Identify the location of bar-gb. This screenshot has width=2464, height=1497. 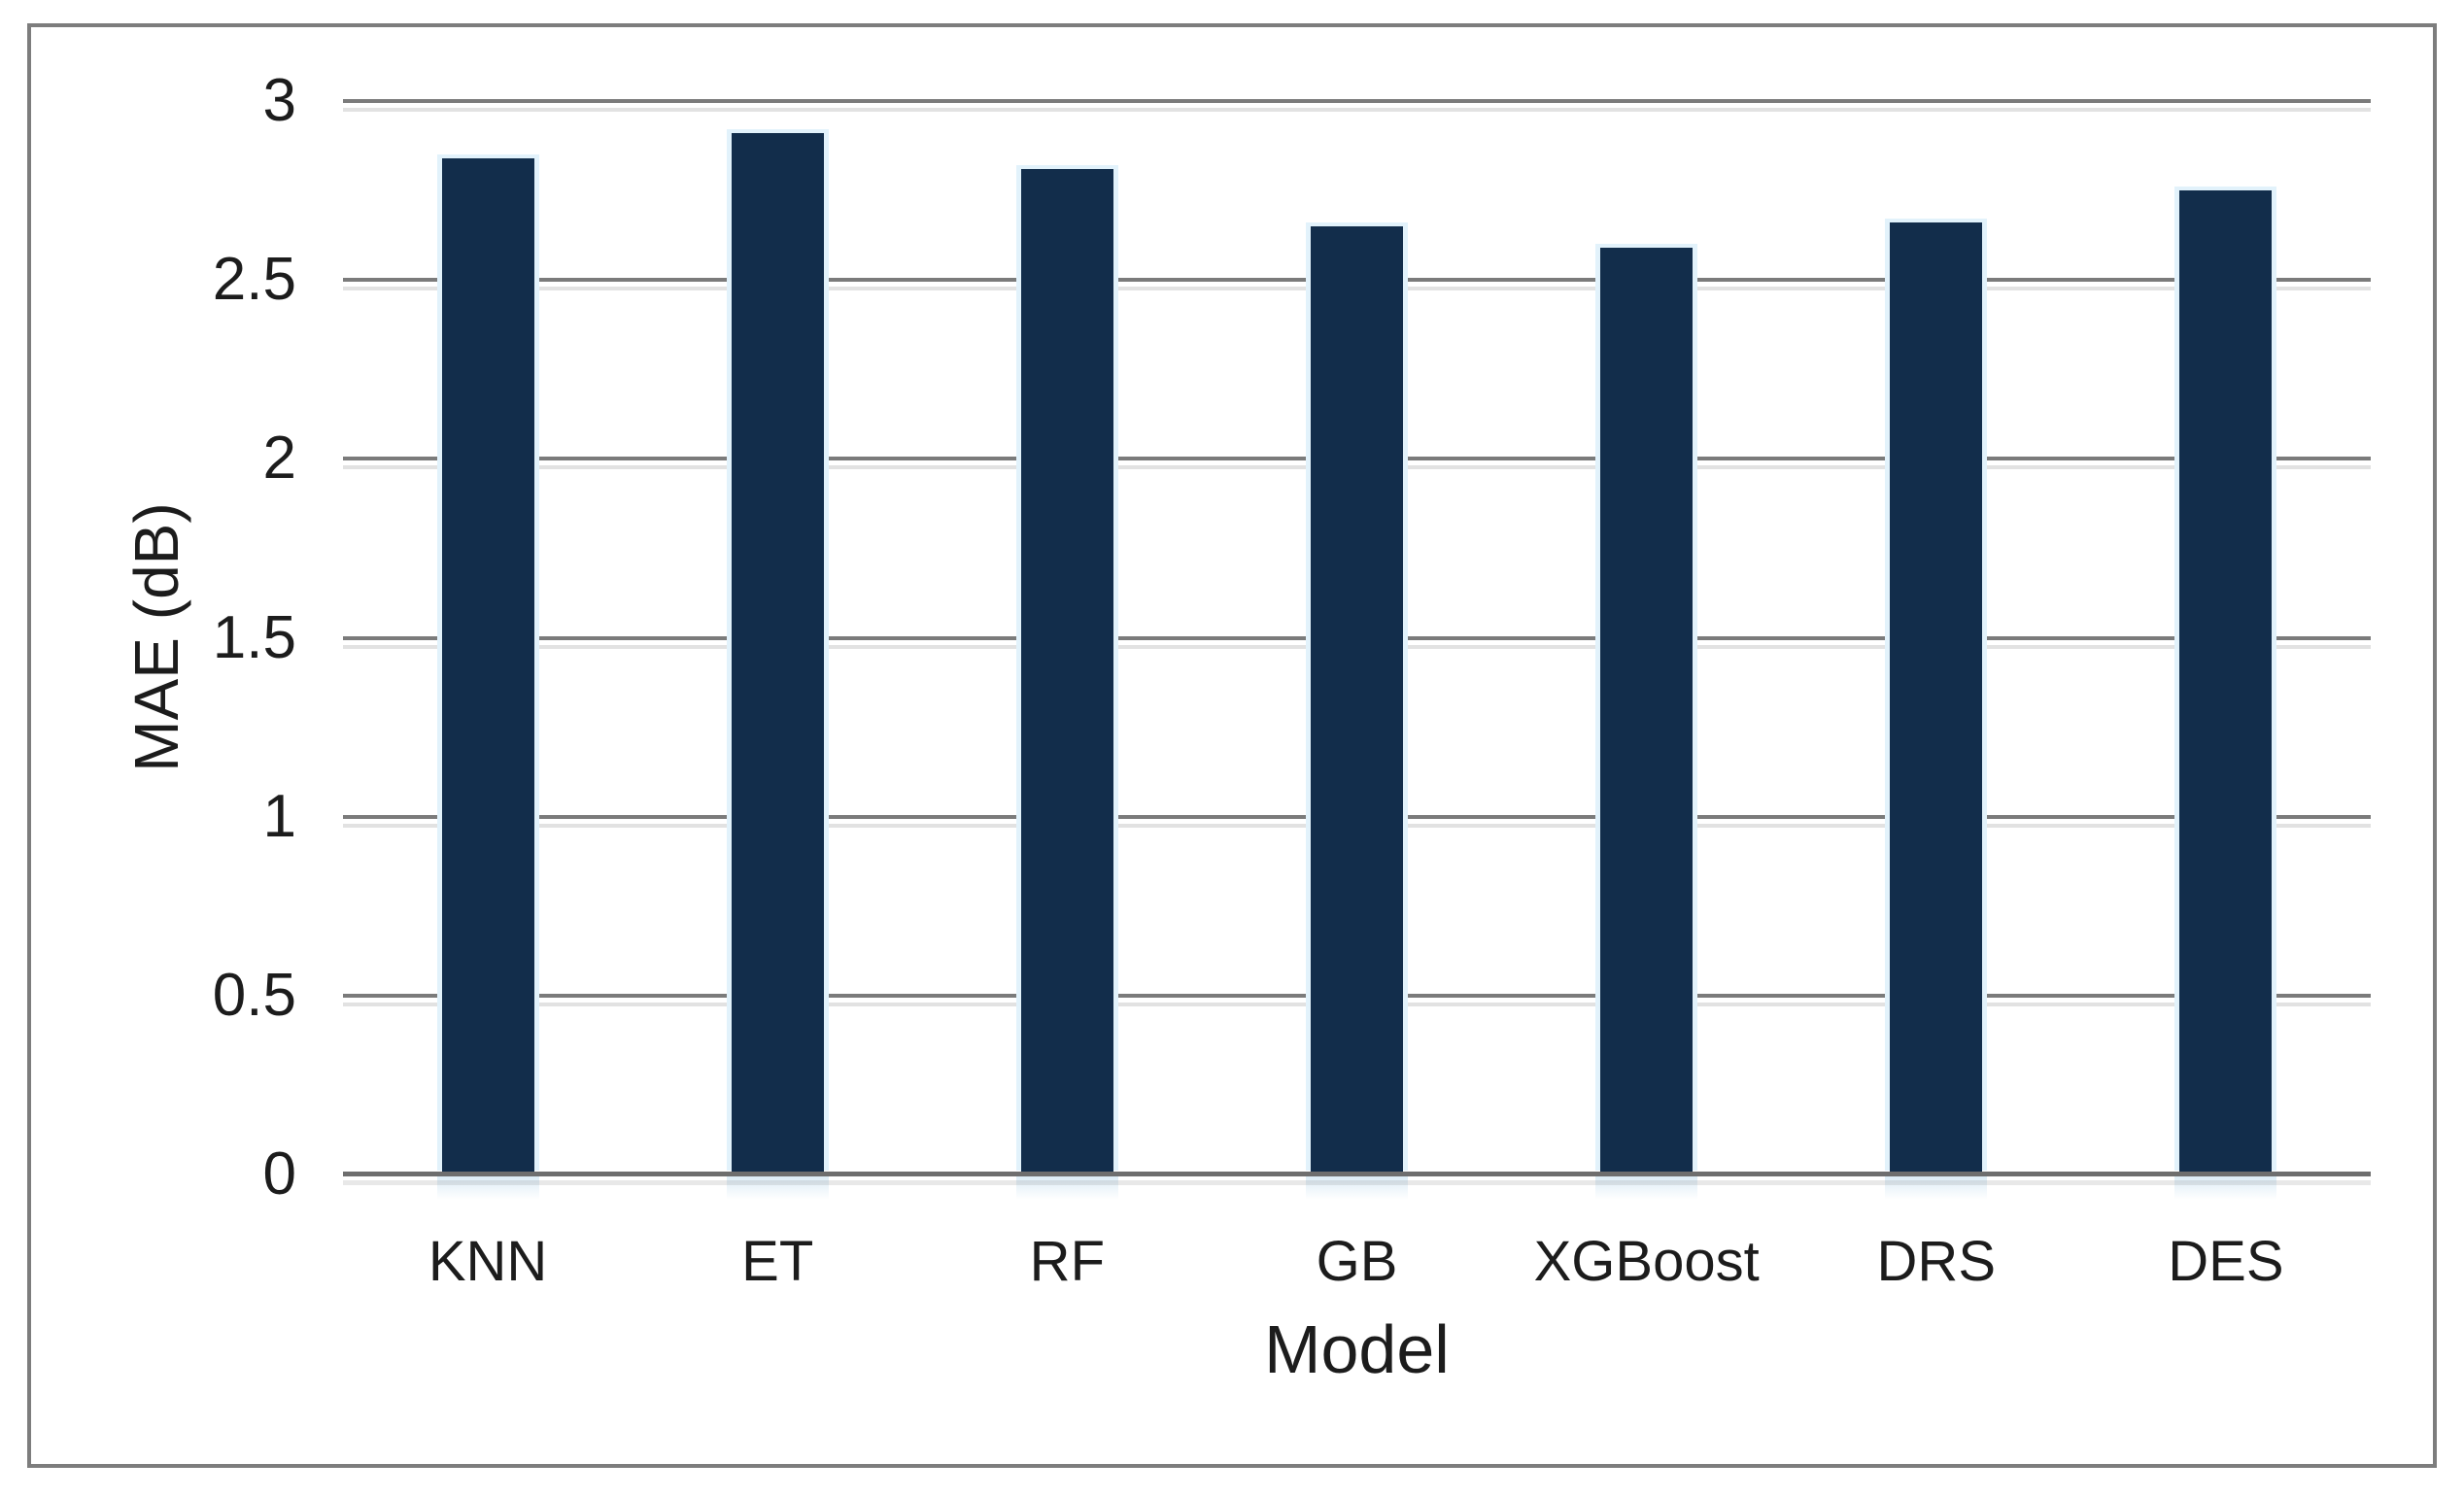
(1357, 713).